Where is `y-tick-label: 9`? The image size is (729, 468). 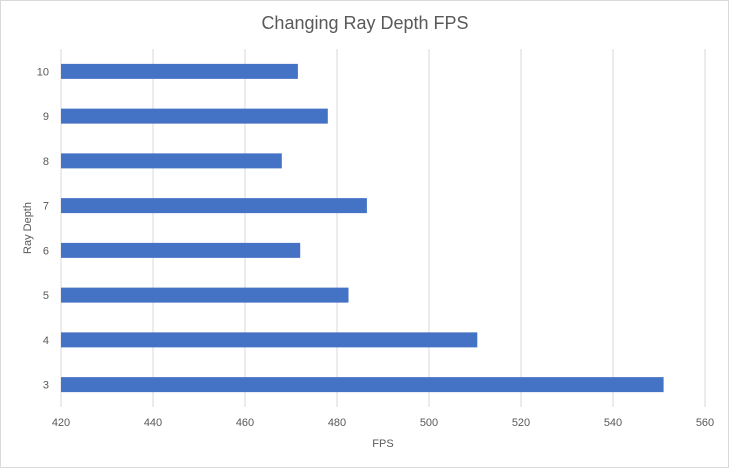
y-tick-label: 9 is located at coordinates (46, 117).